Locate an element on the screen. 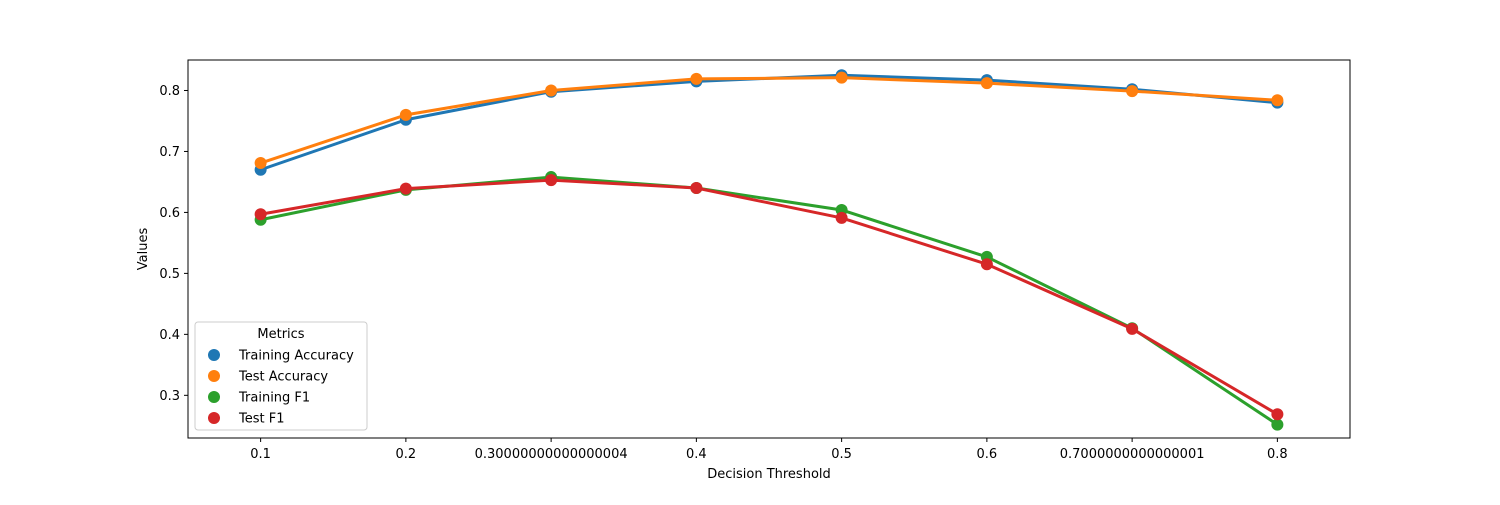 This screenshot has height=505, width=1500. y-axis: 0.3 0.4 0.5 0.6 0.7 0.8 is located at coordinates (173, 244).